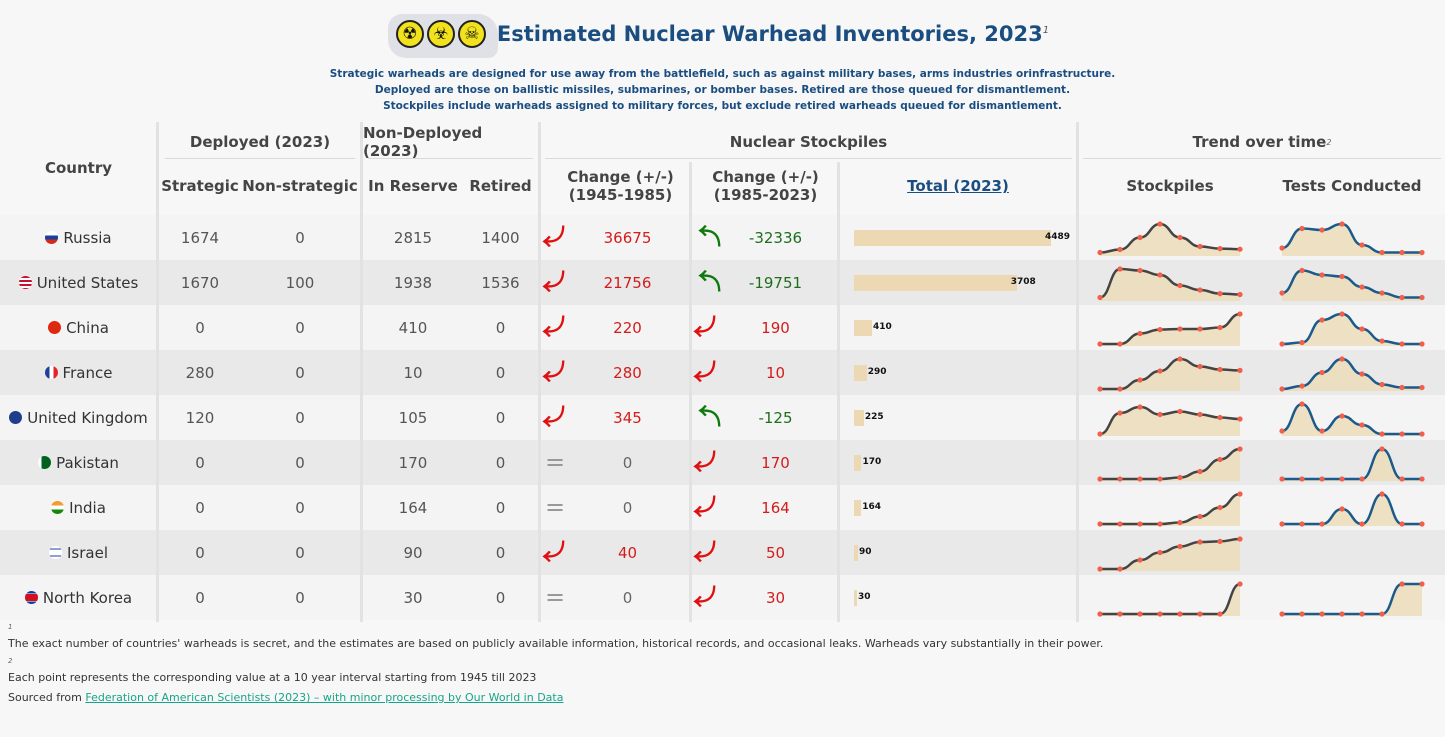 This screenshot has height=737, width=1445. What do you see at coordinates (413, 507) in the screenshot?
I see `reserve-value: 164` at bounding box center [413, 507].